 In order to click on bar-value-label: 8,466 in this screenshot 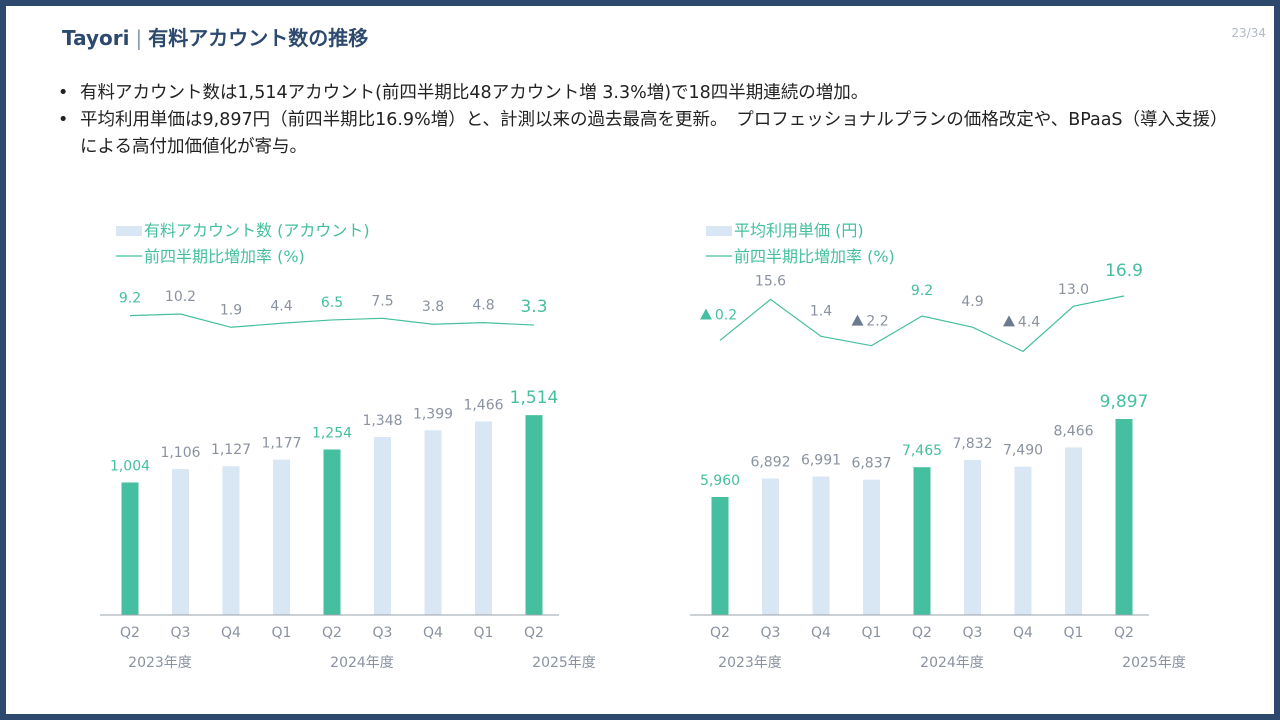, I will do `click(1073, 431)`.